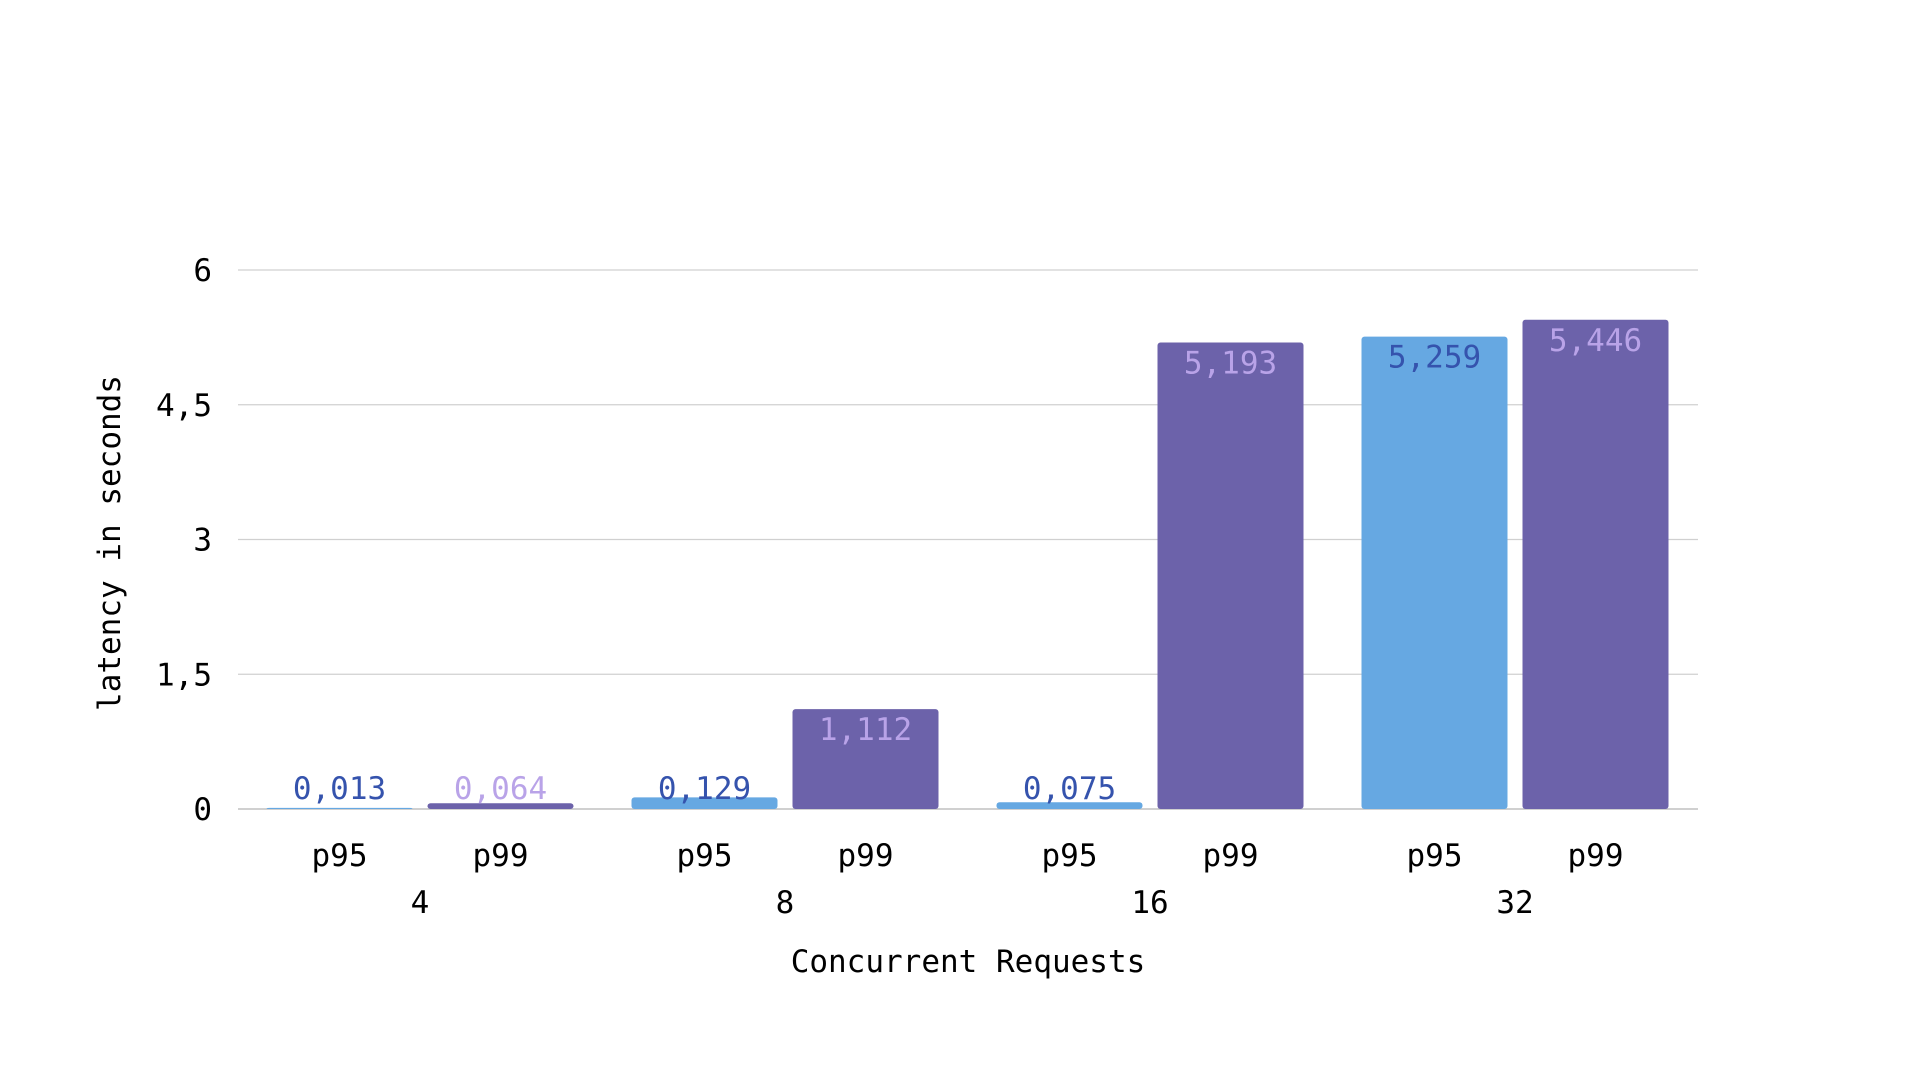 This screenshot has height=1084, width=1920. Describe the element at coordinates (202, 271) in the screenshot. I see `y-tick-label: 6` at that location.